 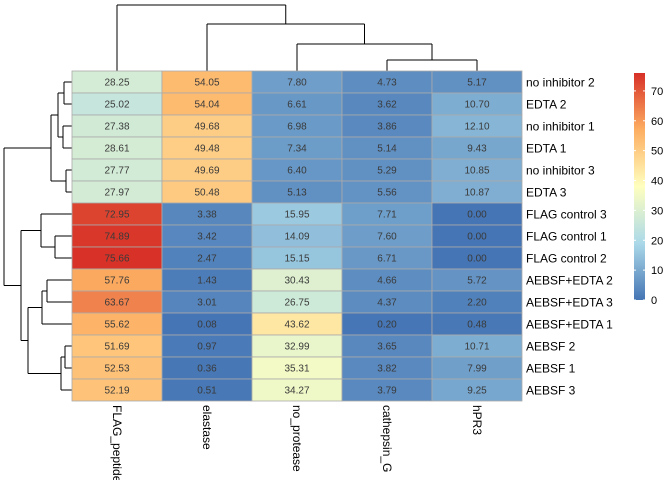 I want to click on legend-tick-label: 70, so click(x=657, y=92).